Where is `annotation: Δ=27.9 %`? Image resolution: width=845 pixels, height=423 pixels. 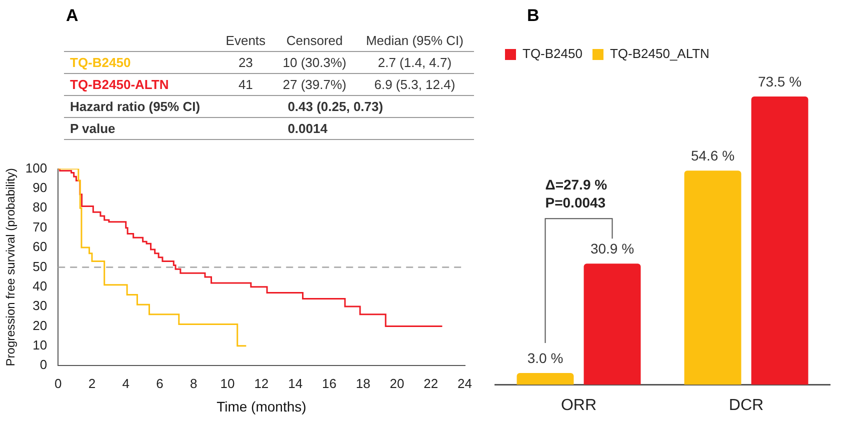
annotation: Δ=27.9 % is located at coordinates (576, 184).